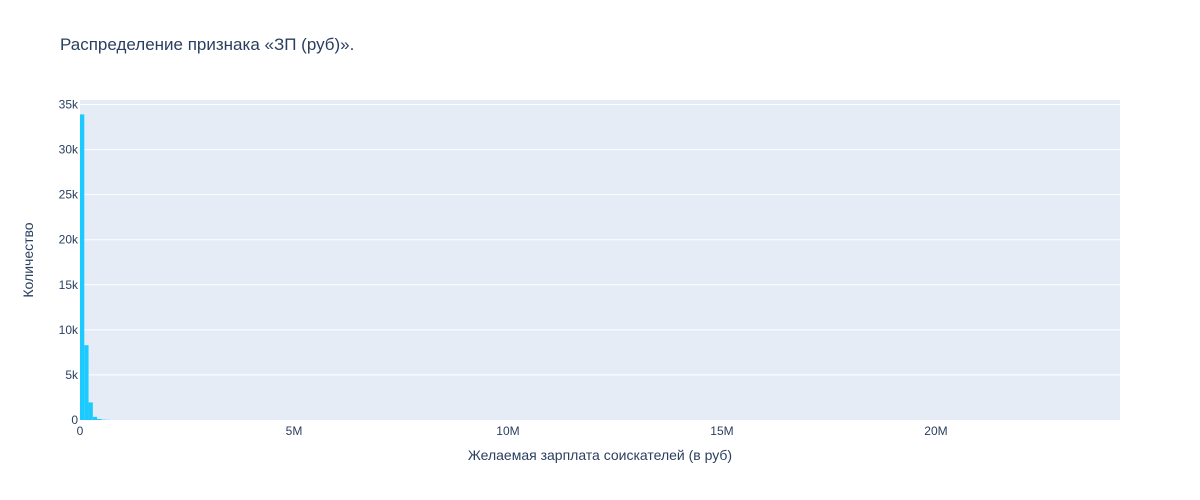 This screenshot has height=500, width=1200. What do you see at coordinates (69, 150) in the screenshot?
I see `y-tick-label: 30k` at bounding box center [69, 150].